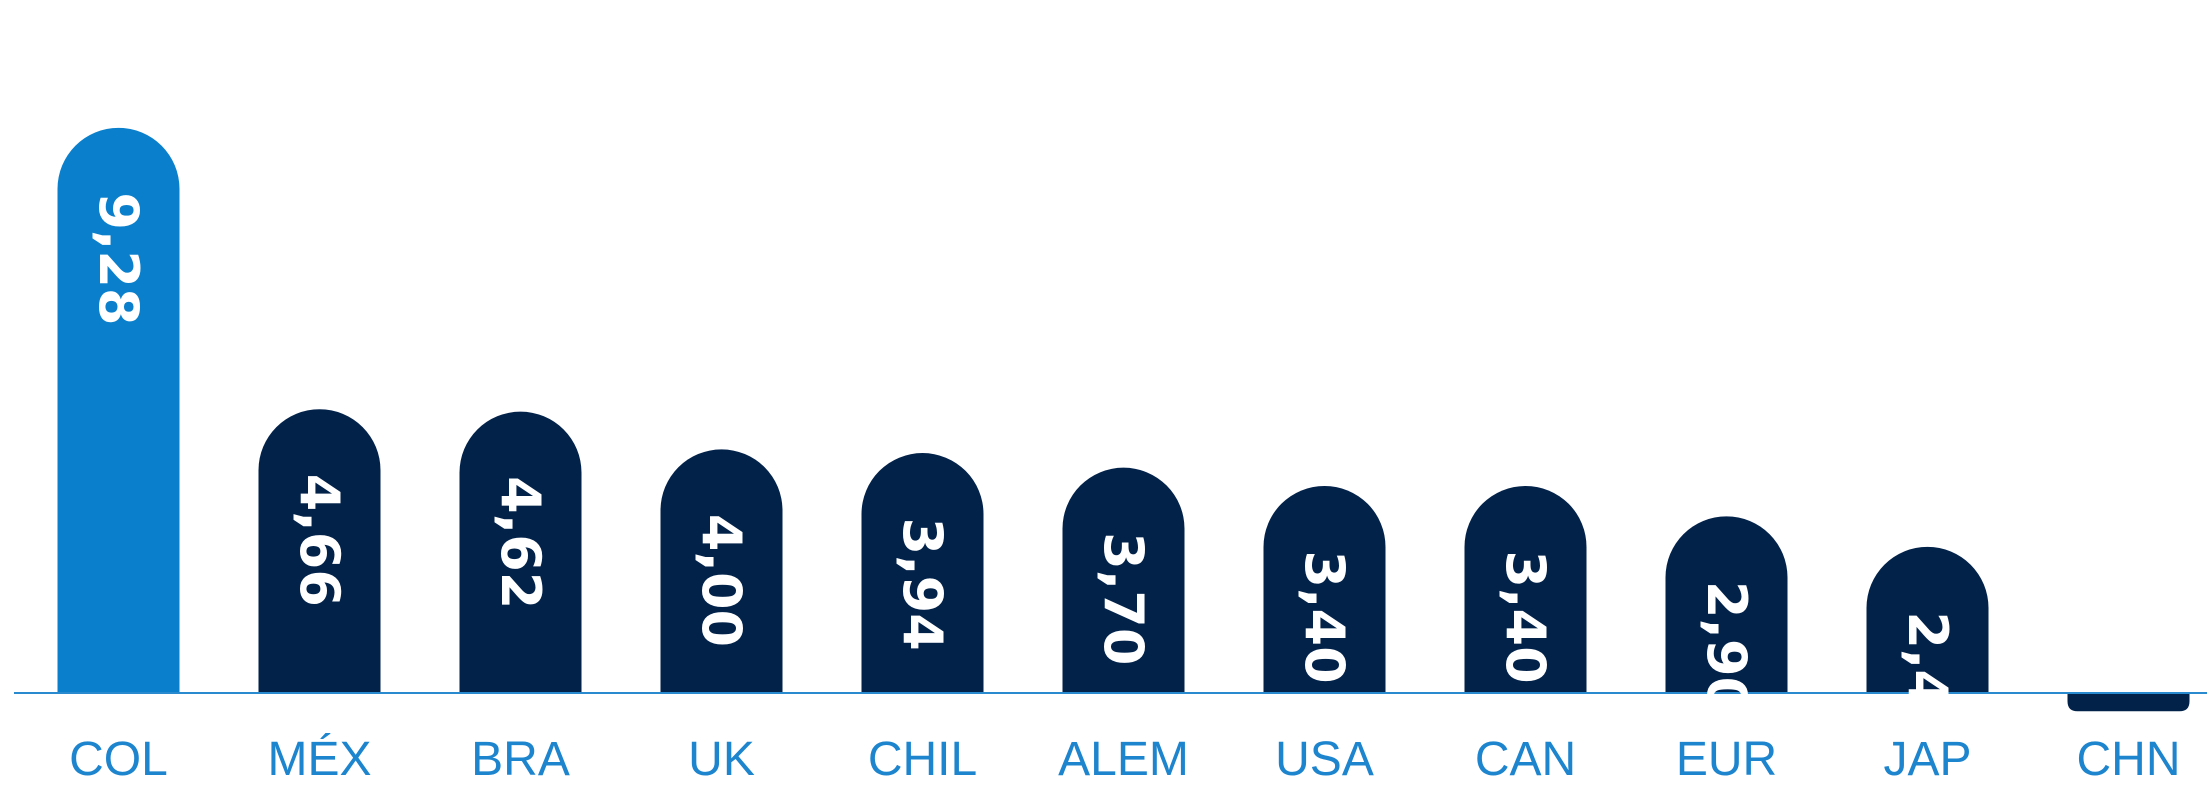 The image size is (2207, 785). What do you see at coordinates (118, 759) in the screenshot?
I see `category-label-col: COL` at bounding box center [118, 759].